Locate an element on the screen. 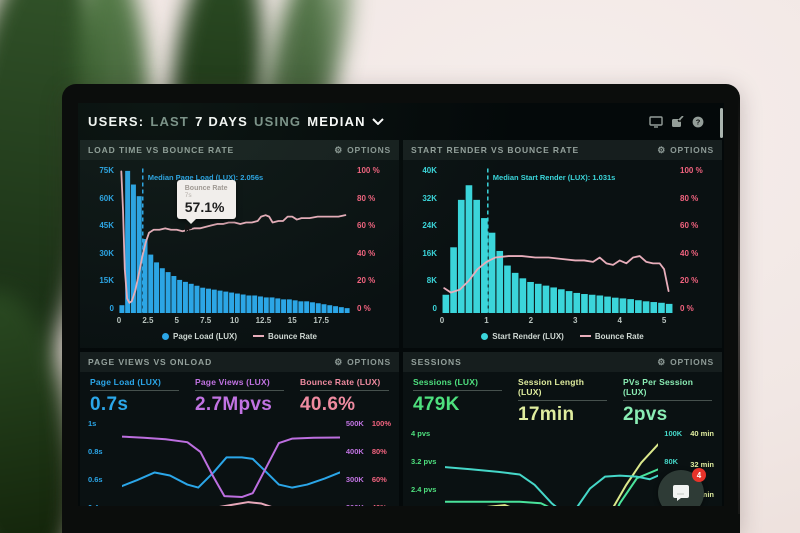 This screenshot has height=533, width=800. panel-title: PAGE VIEWS VS ONLOAD is located at coordinates (150, 362).